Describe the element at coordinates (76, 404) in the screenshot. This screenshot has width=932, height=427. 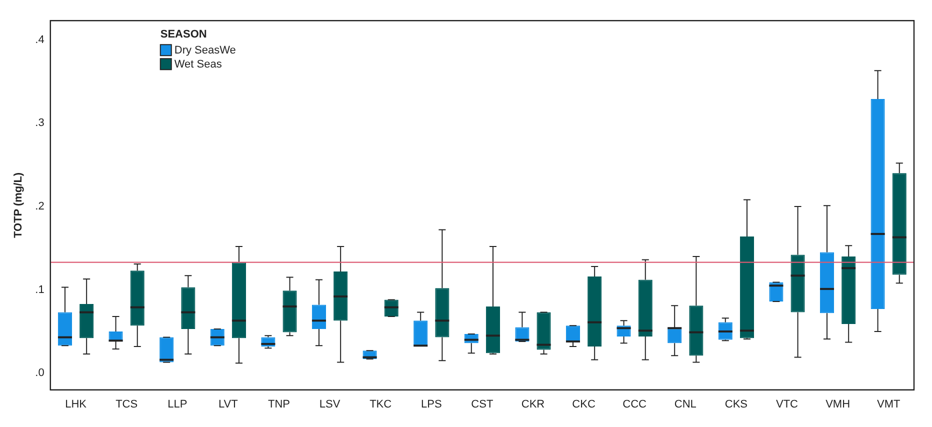
I see `x-tick-label: LHK` at that location.